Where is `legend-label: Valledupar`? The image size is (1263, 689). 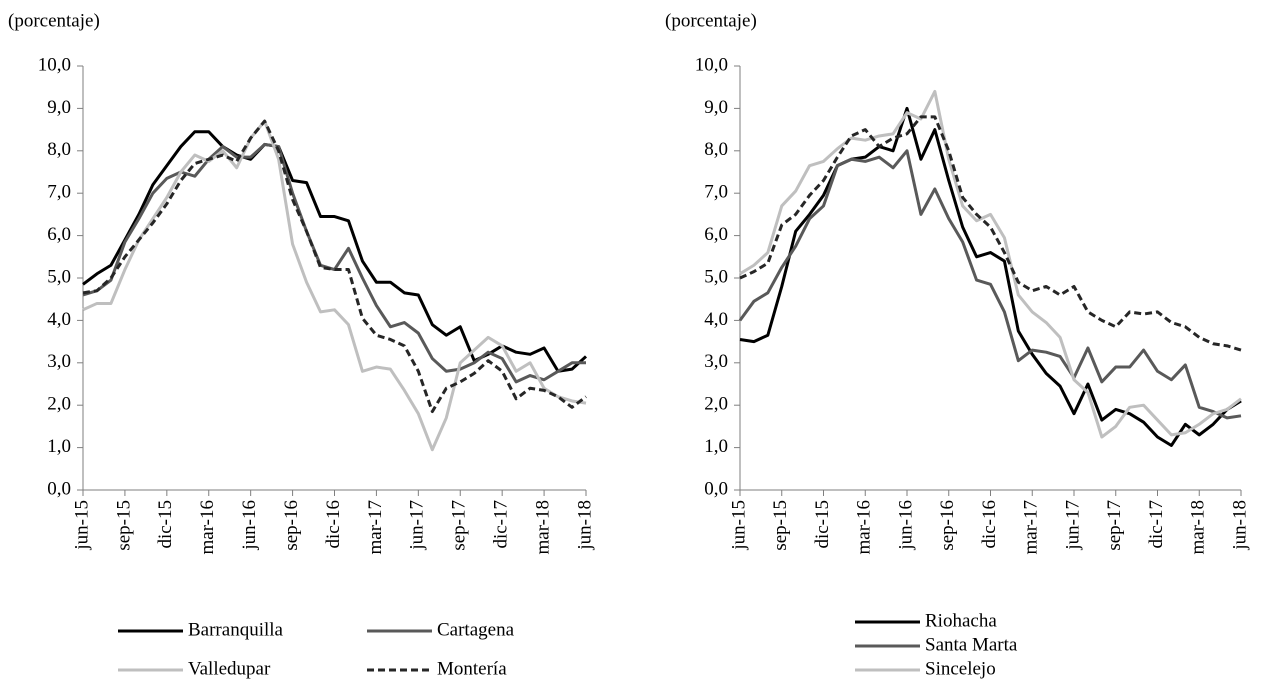 legend-label: Valledupar is located at coordinates (229, 668).